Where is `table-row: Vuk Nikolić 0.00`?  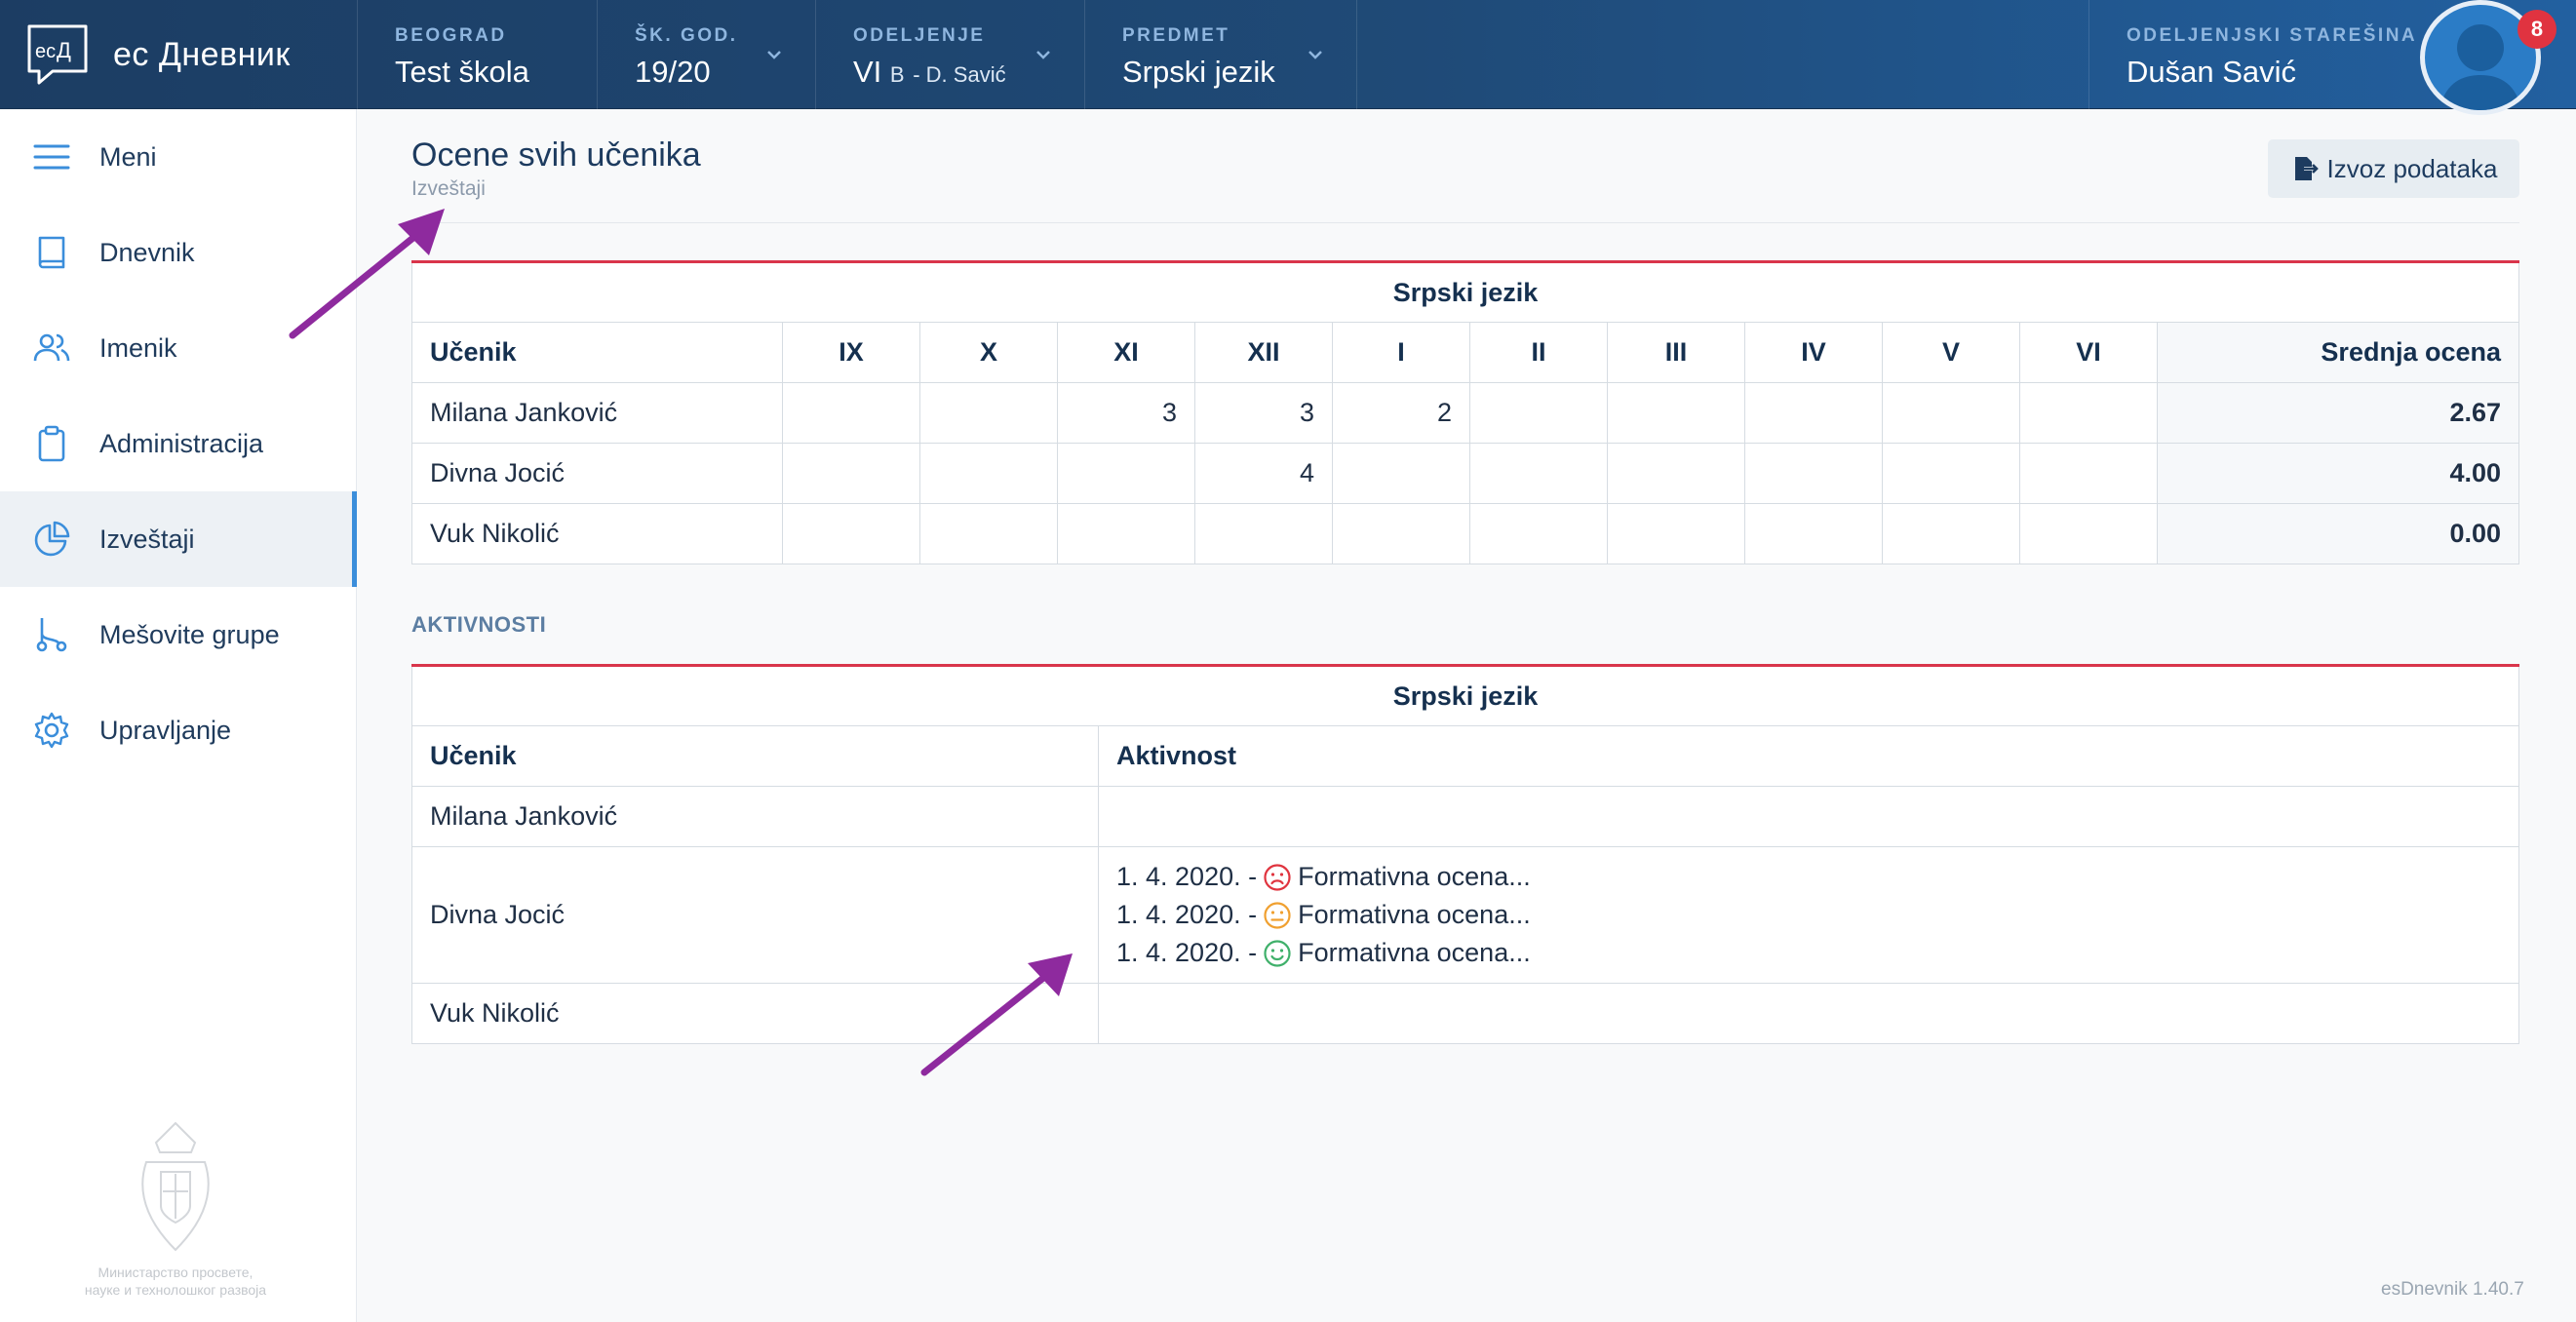
table-row: Vuk Nikolić 0.00 is located at coordinates (1465, 533).